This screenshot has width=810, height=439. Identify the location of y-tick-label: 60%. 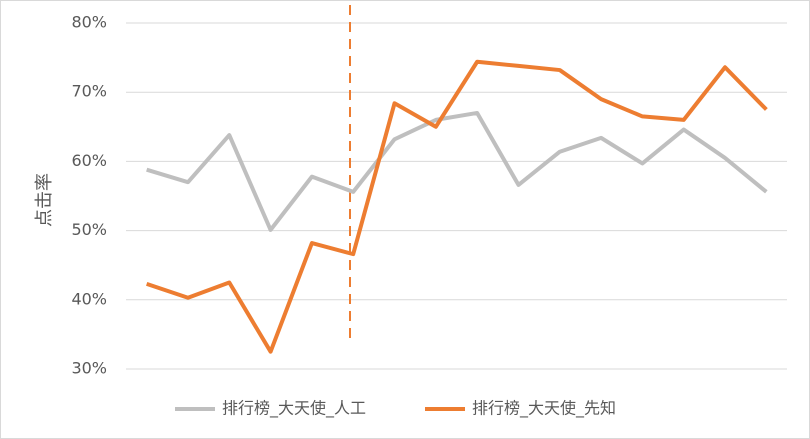
(89, 160).